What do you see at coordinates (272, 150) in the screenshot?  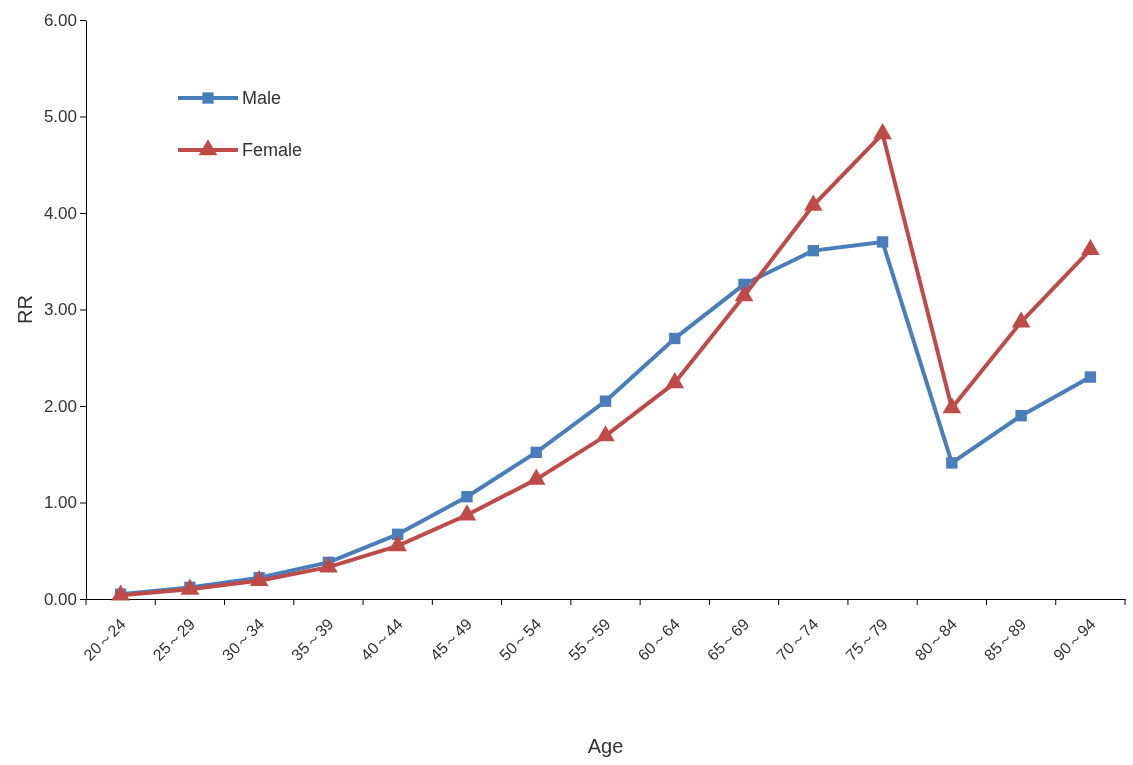 I see `legend-label: Female` at bounding box center [272, 150].